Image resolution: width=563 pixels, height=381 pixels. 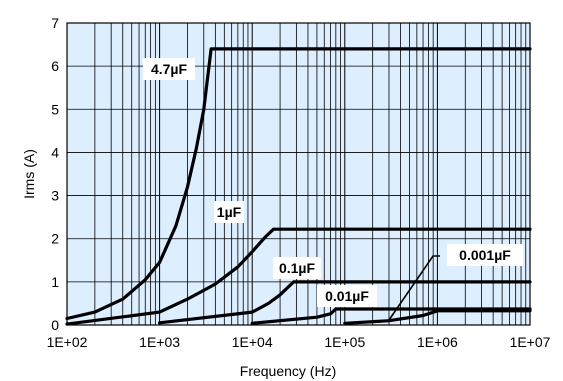 I want to click on series-label: 0.001µF, so click(x=485, y=255).